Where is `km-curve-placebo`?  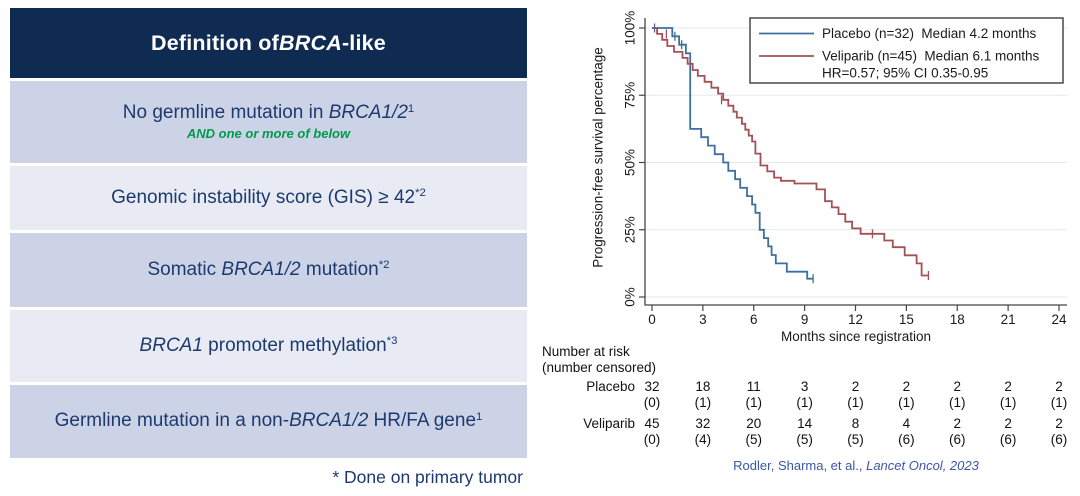
km-curve-placebo is located at coordinates (733, 153).